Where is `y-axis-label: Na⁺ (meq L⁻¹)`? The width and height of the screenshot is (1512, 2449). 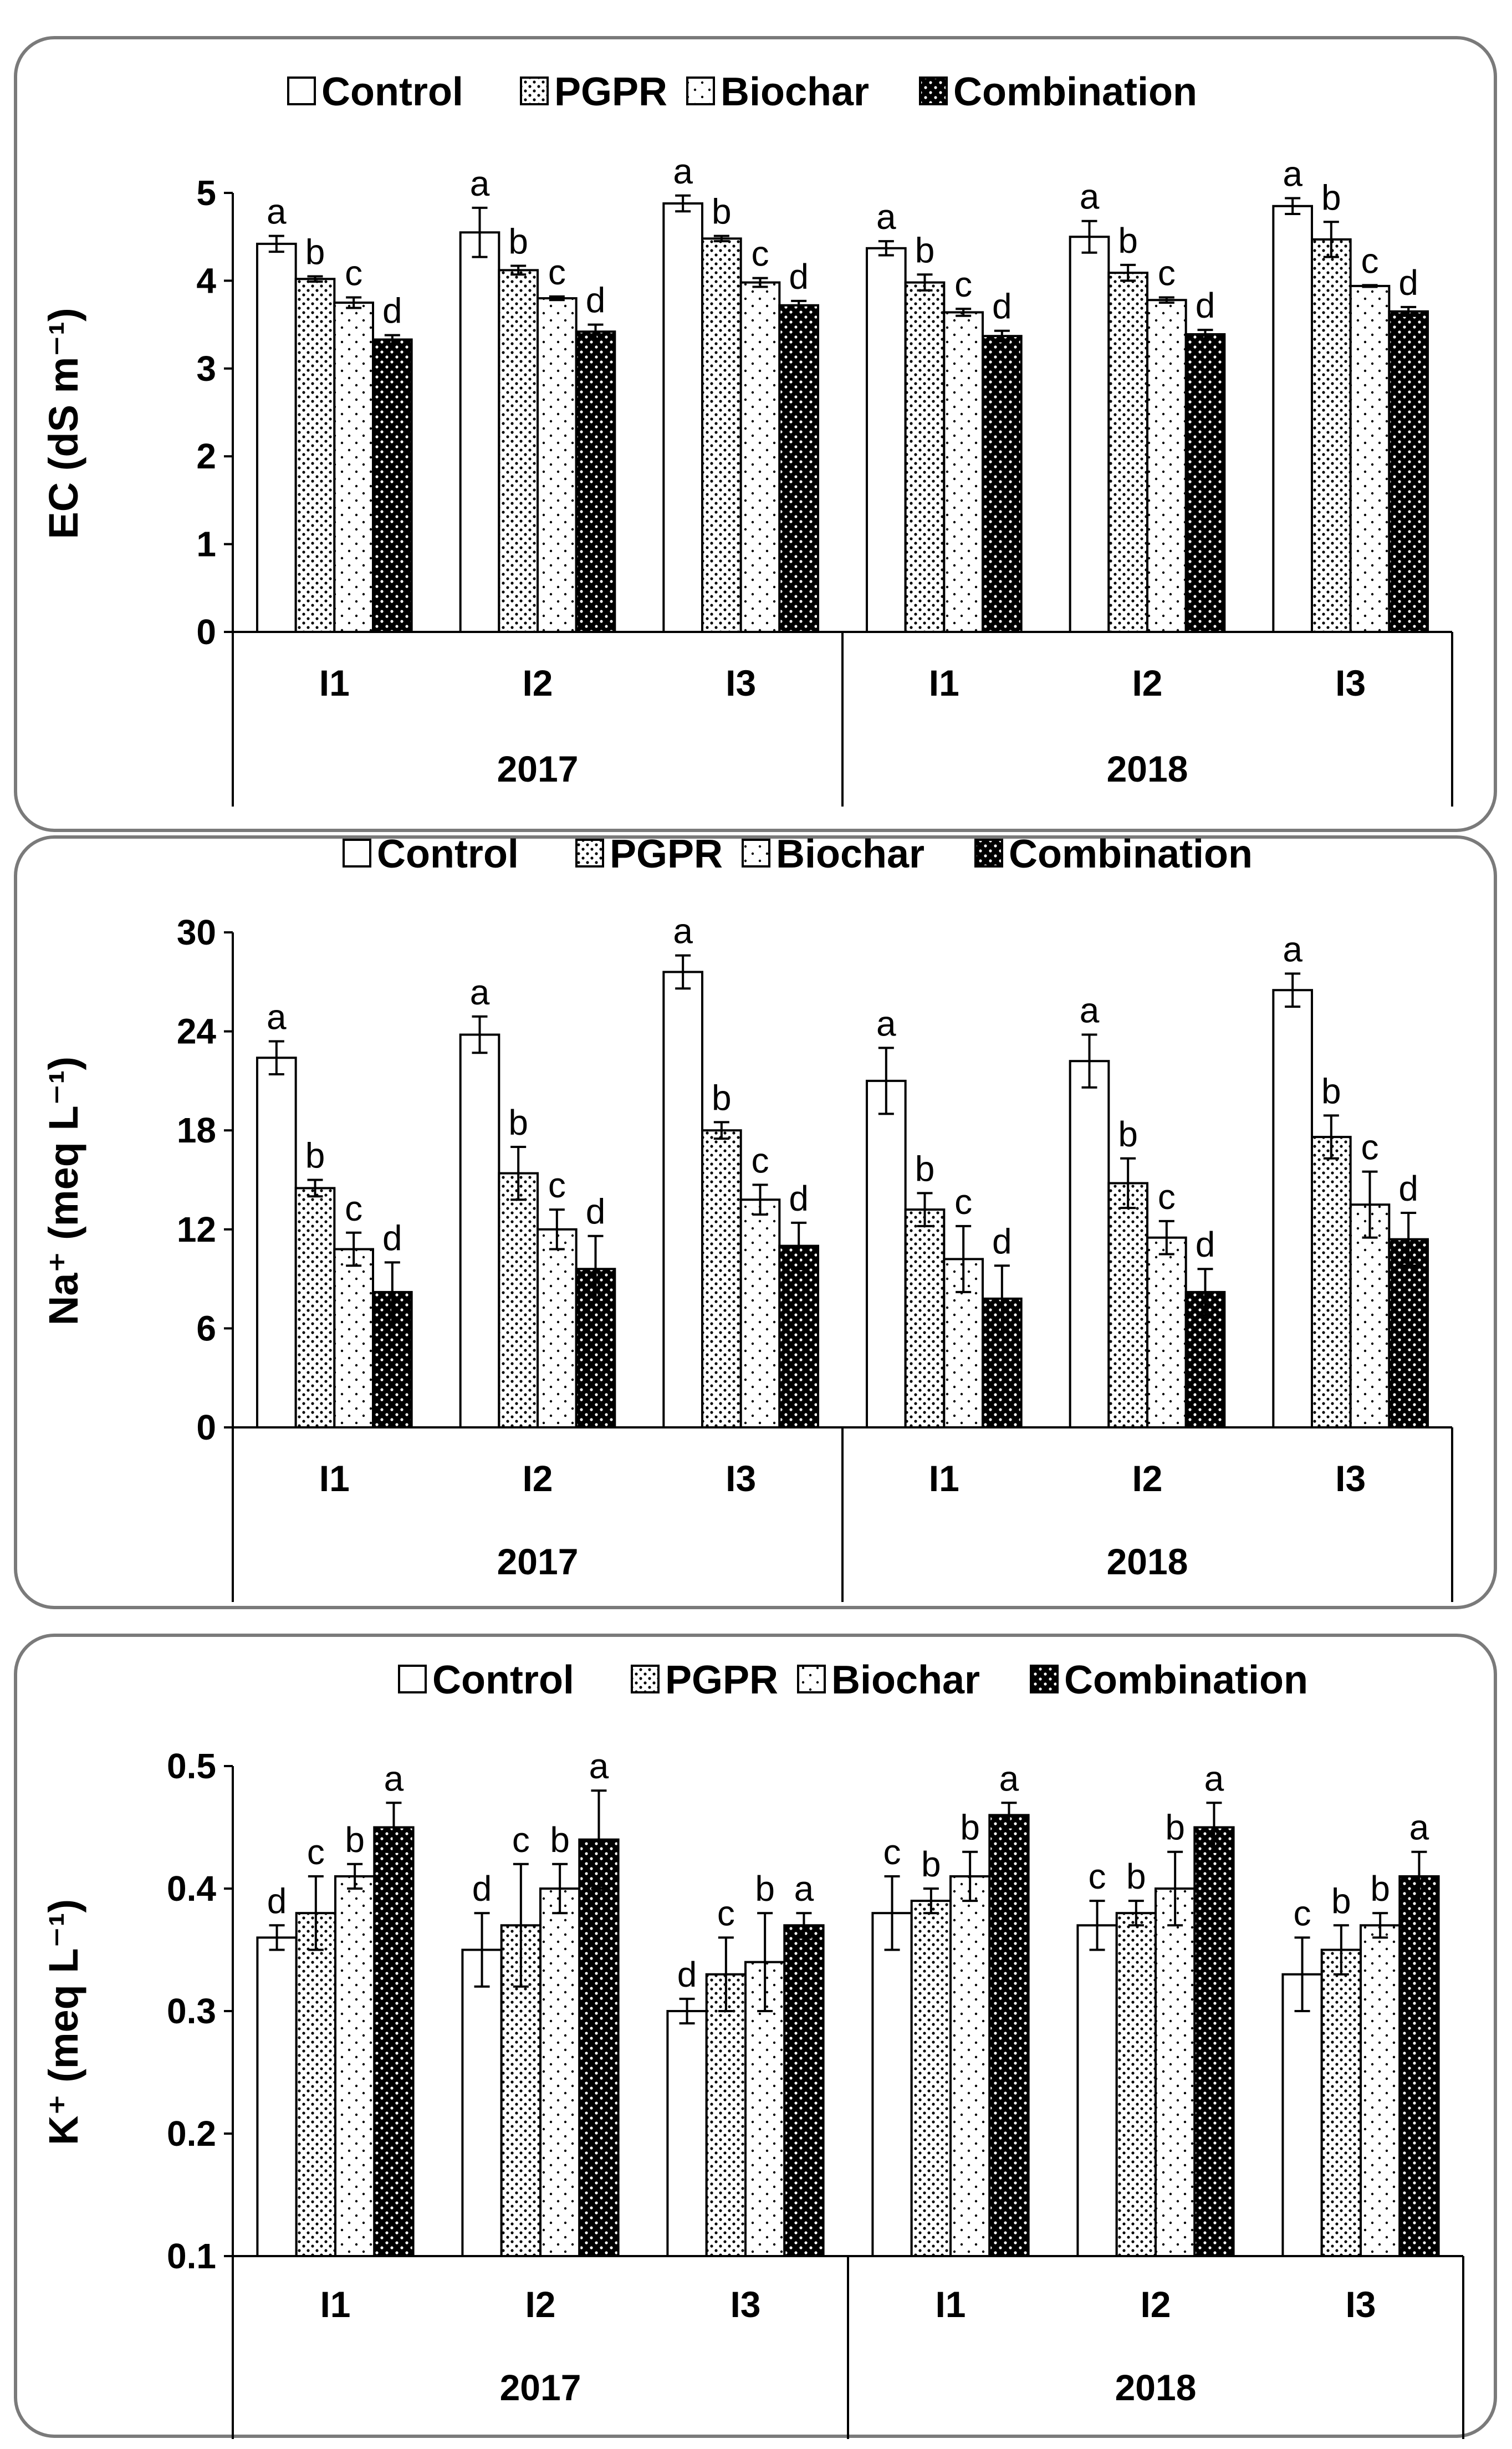 y-axis-label: Na⁺ (meq L⁻¹) is located at coordinates (63, 1191).